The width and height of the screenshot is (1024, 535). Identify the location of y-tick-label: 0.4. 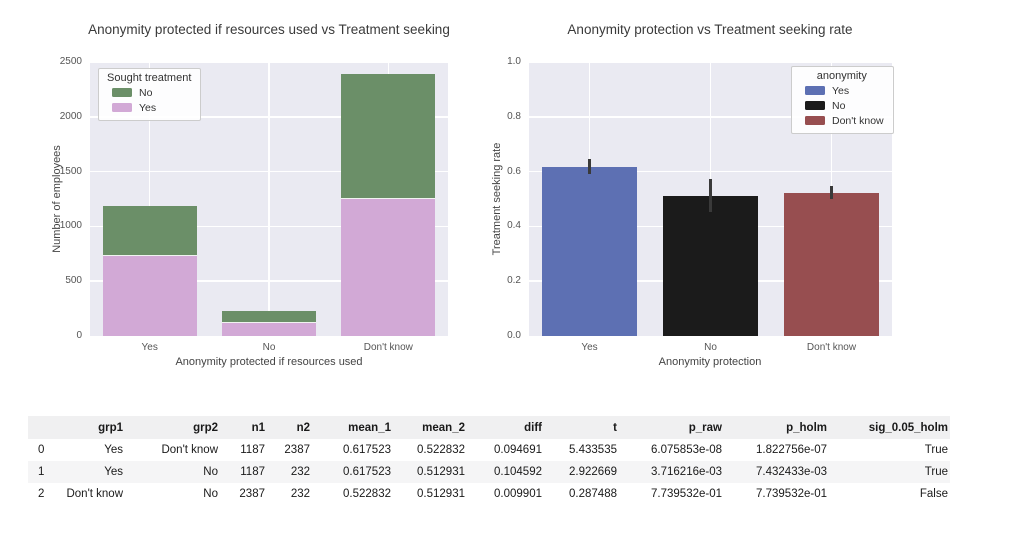
(514, 226).